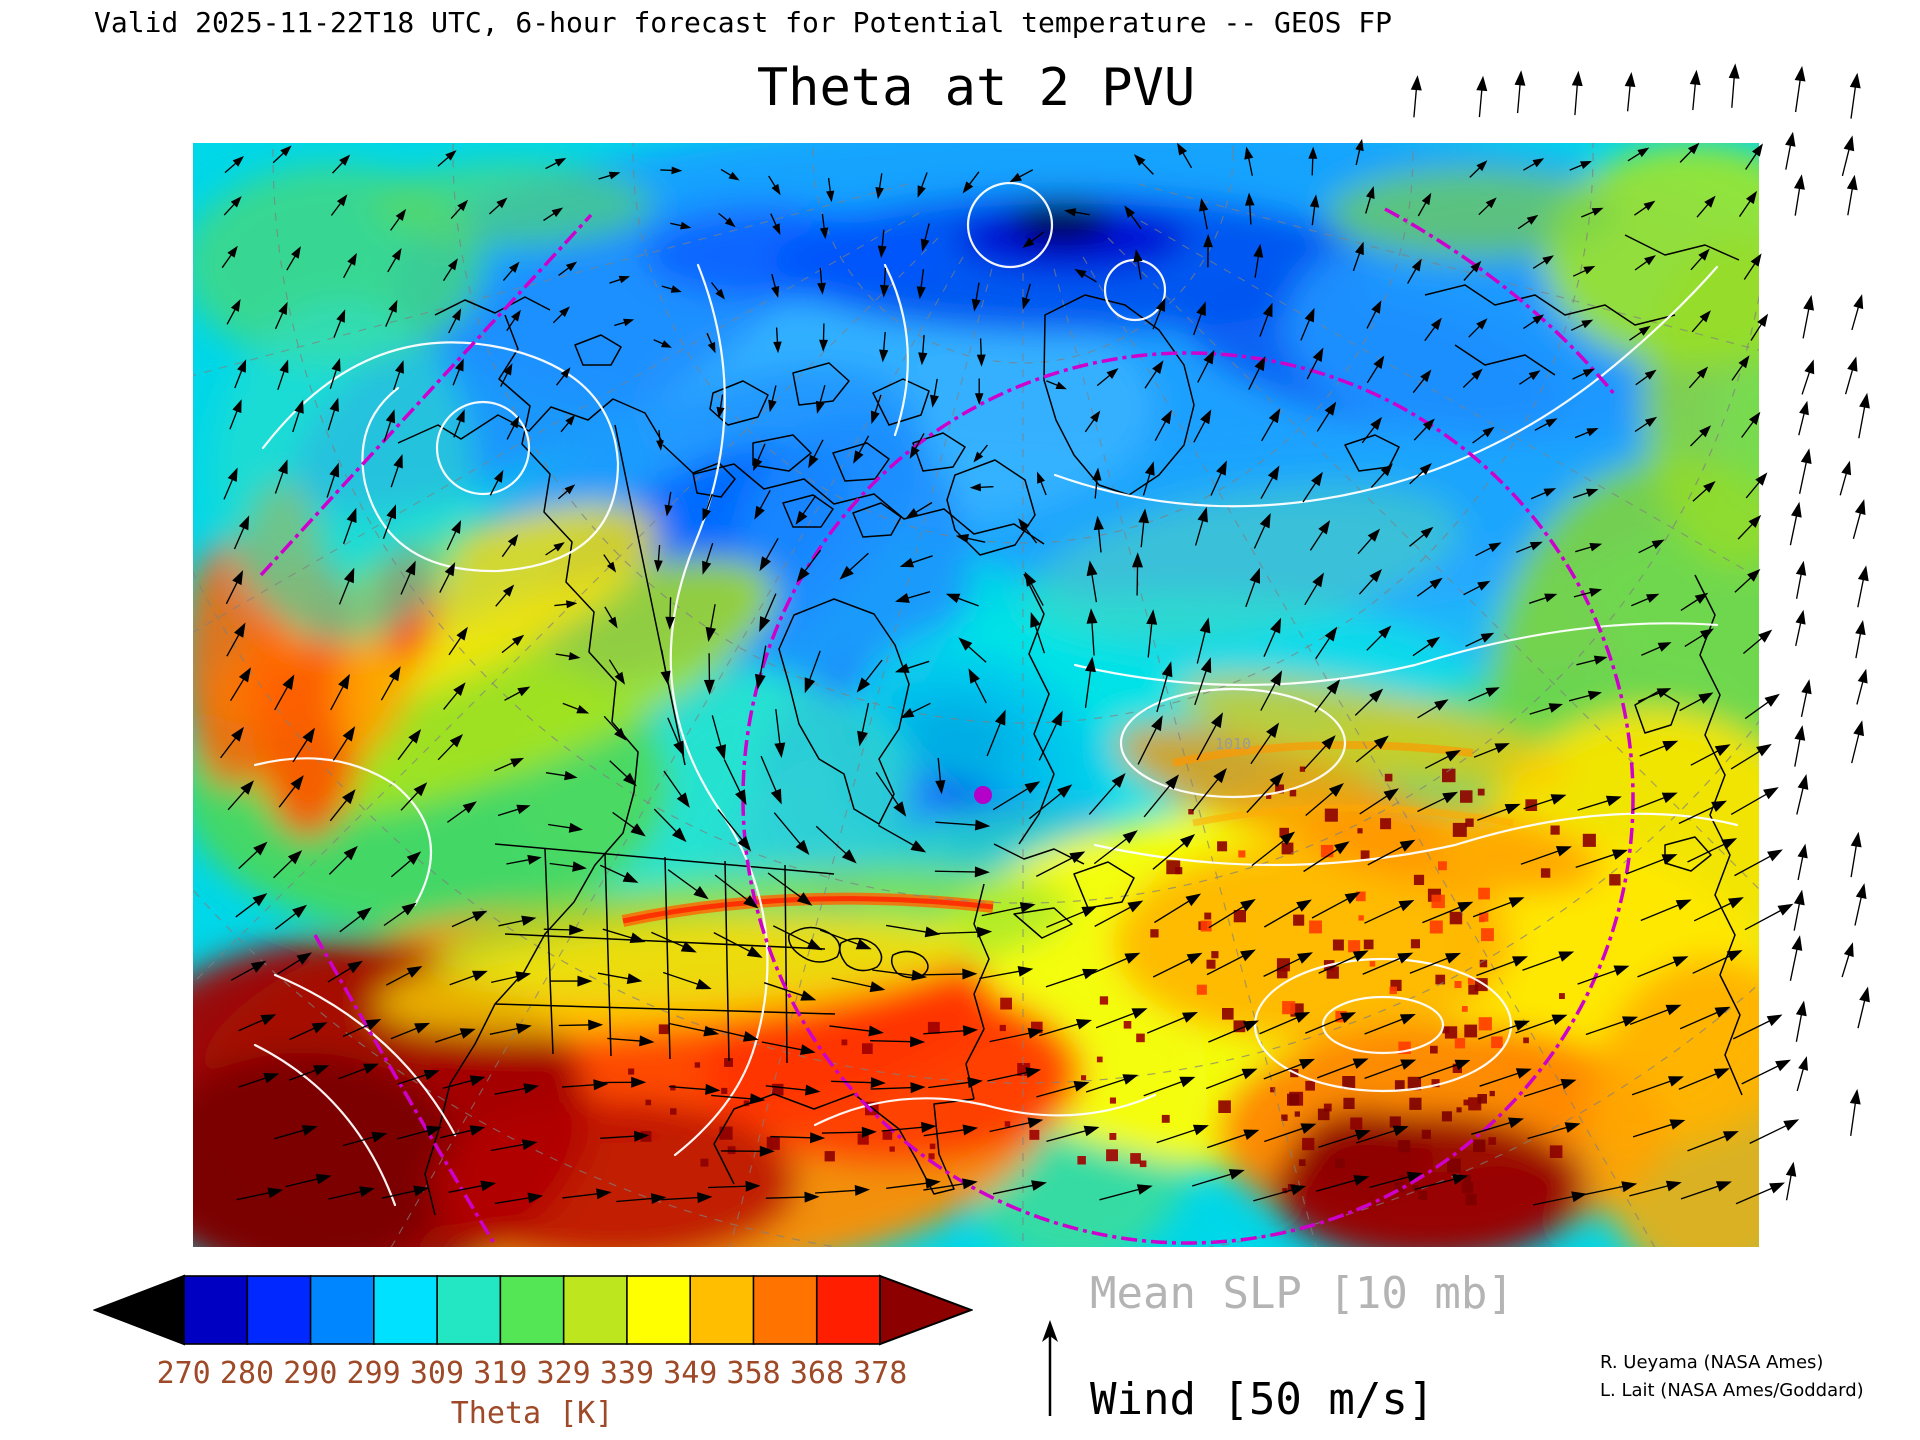 The width and height of the screenshot is (1920, 1440). I want to click on credit-line-2: L. Lait (NASA Ames/Goddard), so click(1732, 1390).